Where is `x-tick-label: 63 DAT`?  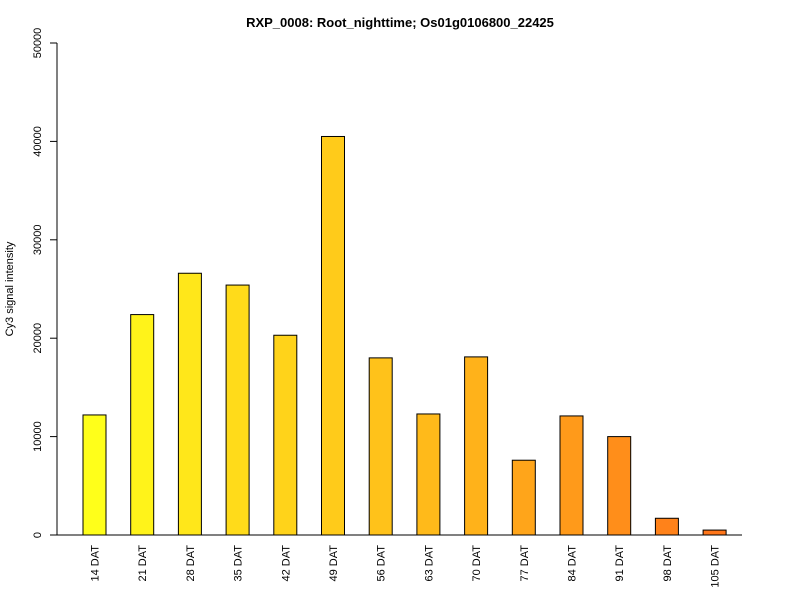
x-tick-label: 63 DAT is located at coordinates (429, 563).